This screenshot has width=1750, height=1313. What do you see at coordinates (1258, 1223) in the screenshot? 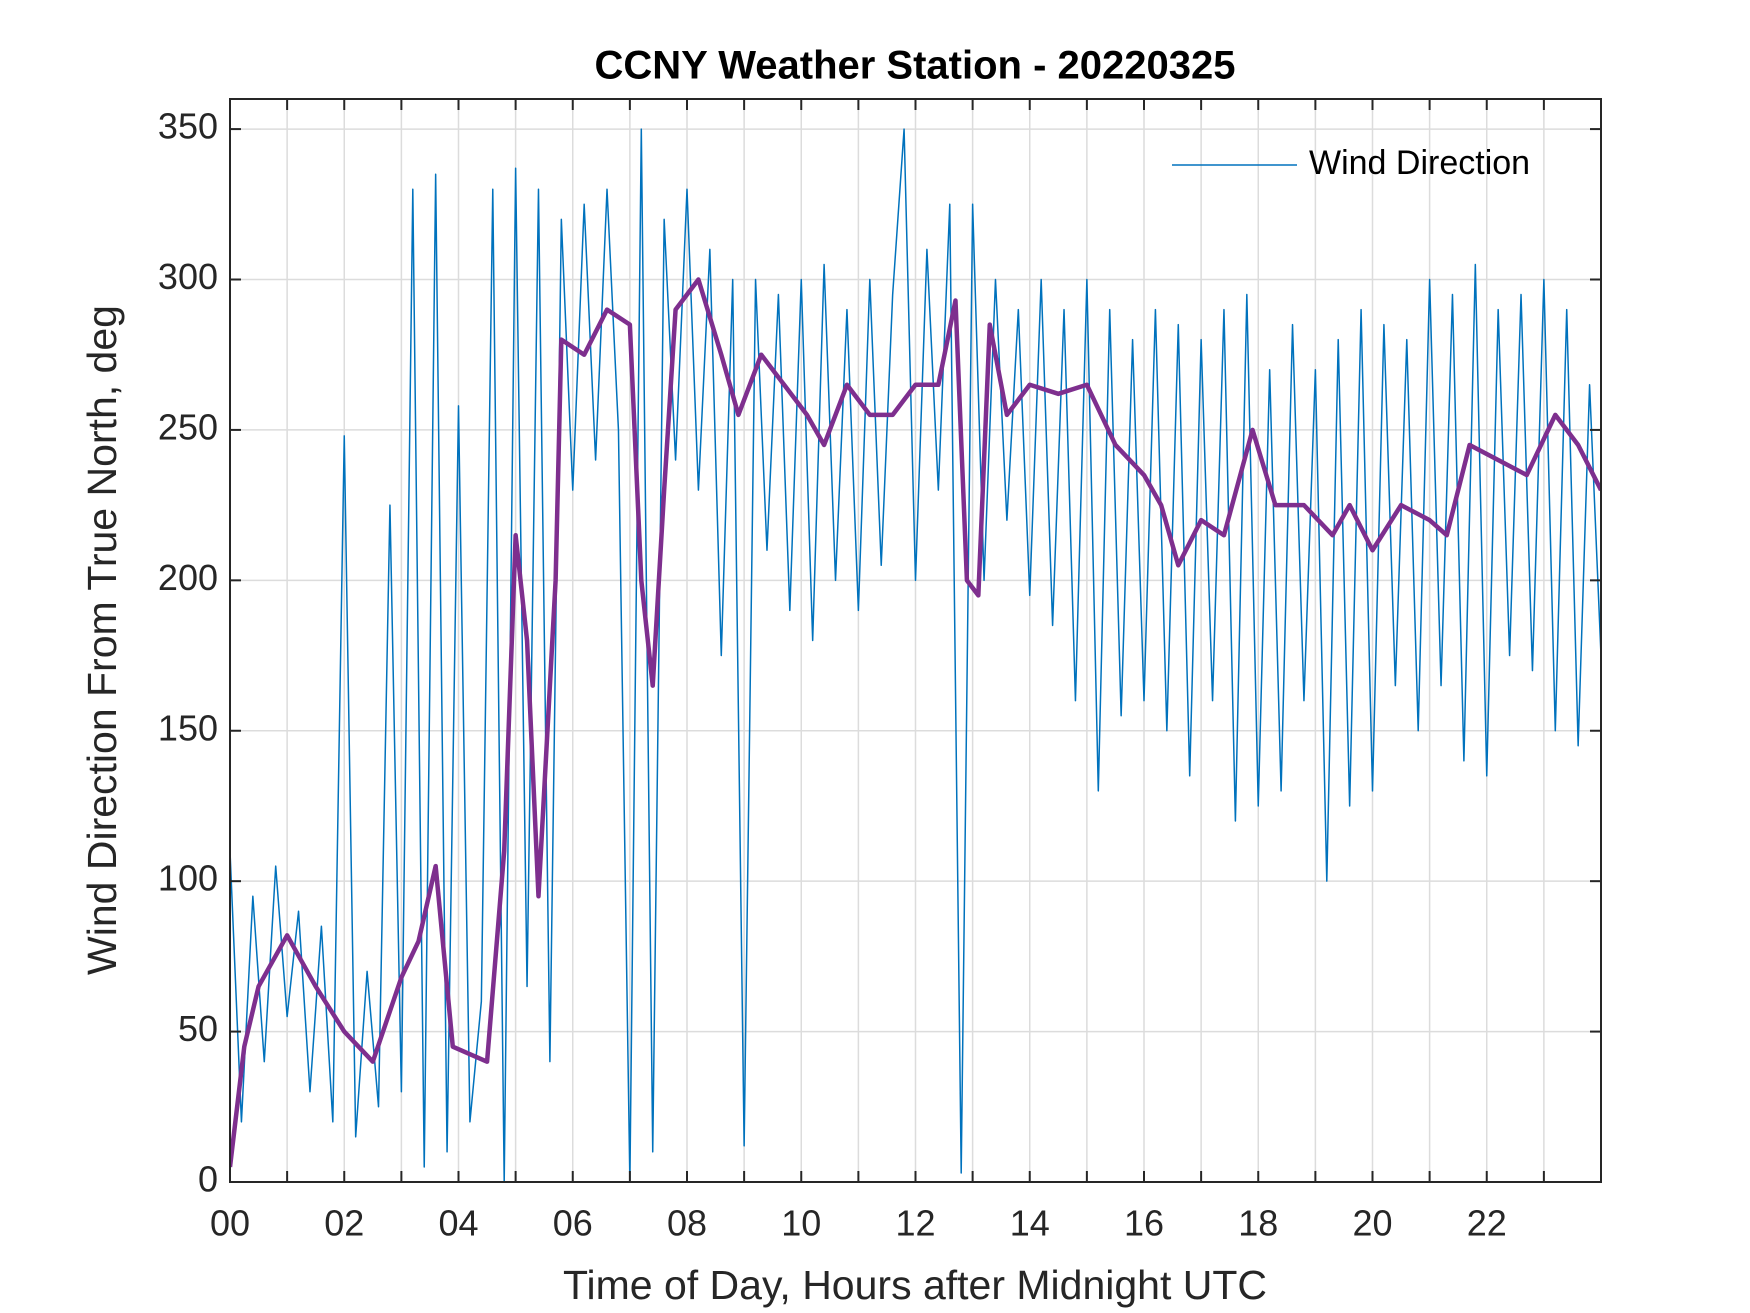
I see `x-tick-label: 18` at bounding box center [1258, 1223].